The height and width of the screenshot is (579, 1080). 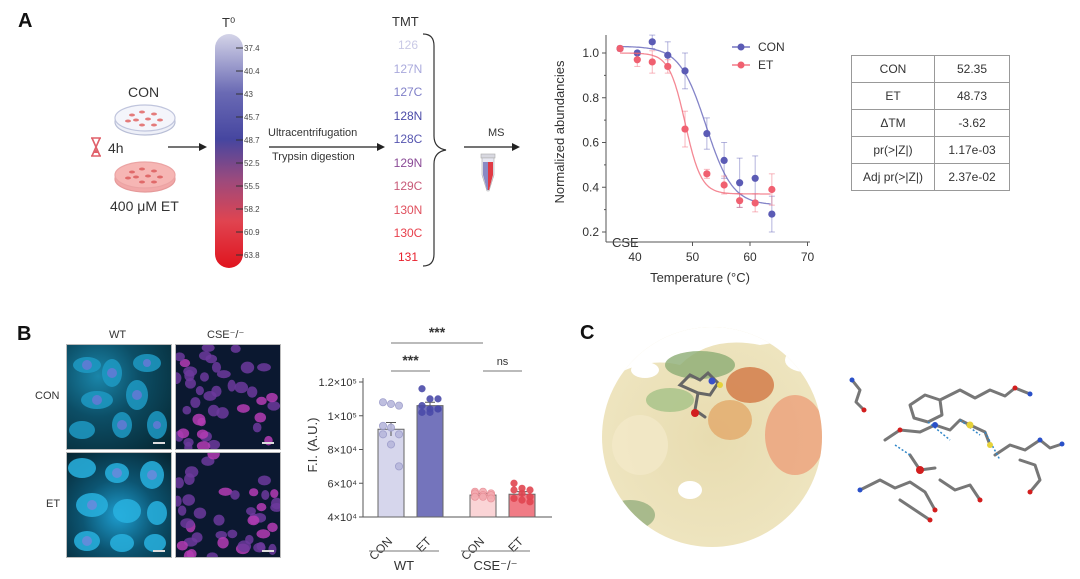 What do you see at coordinates (144, 206) in the screenshot?
I see `et-label: 400 μM ET` at bounding box center [144, 206].